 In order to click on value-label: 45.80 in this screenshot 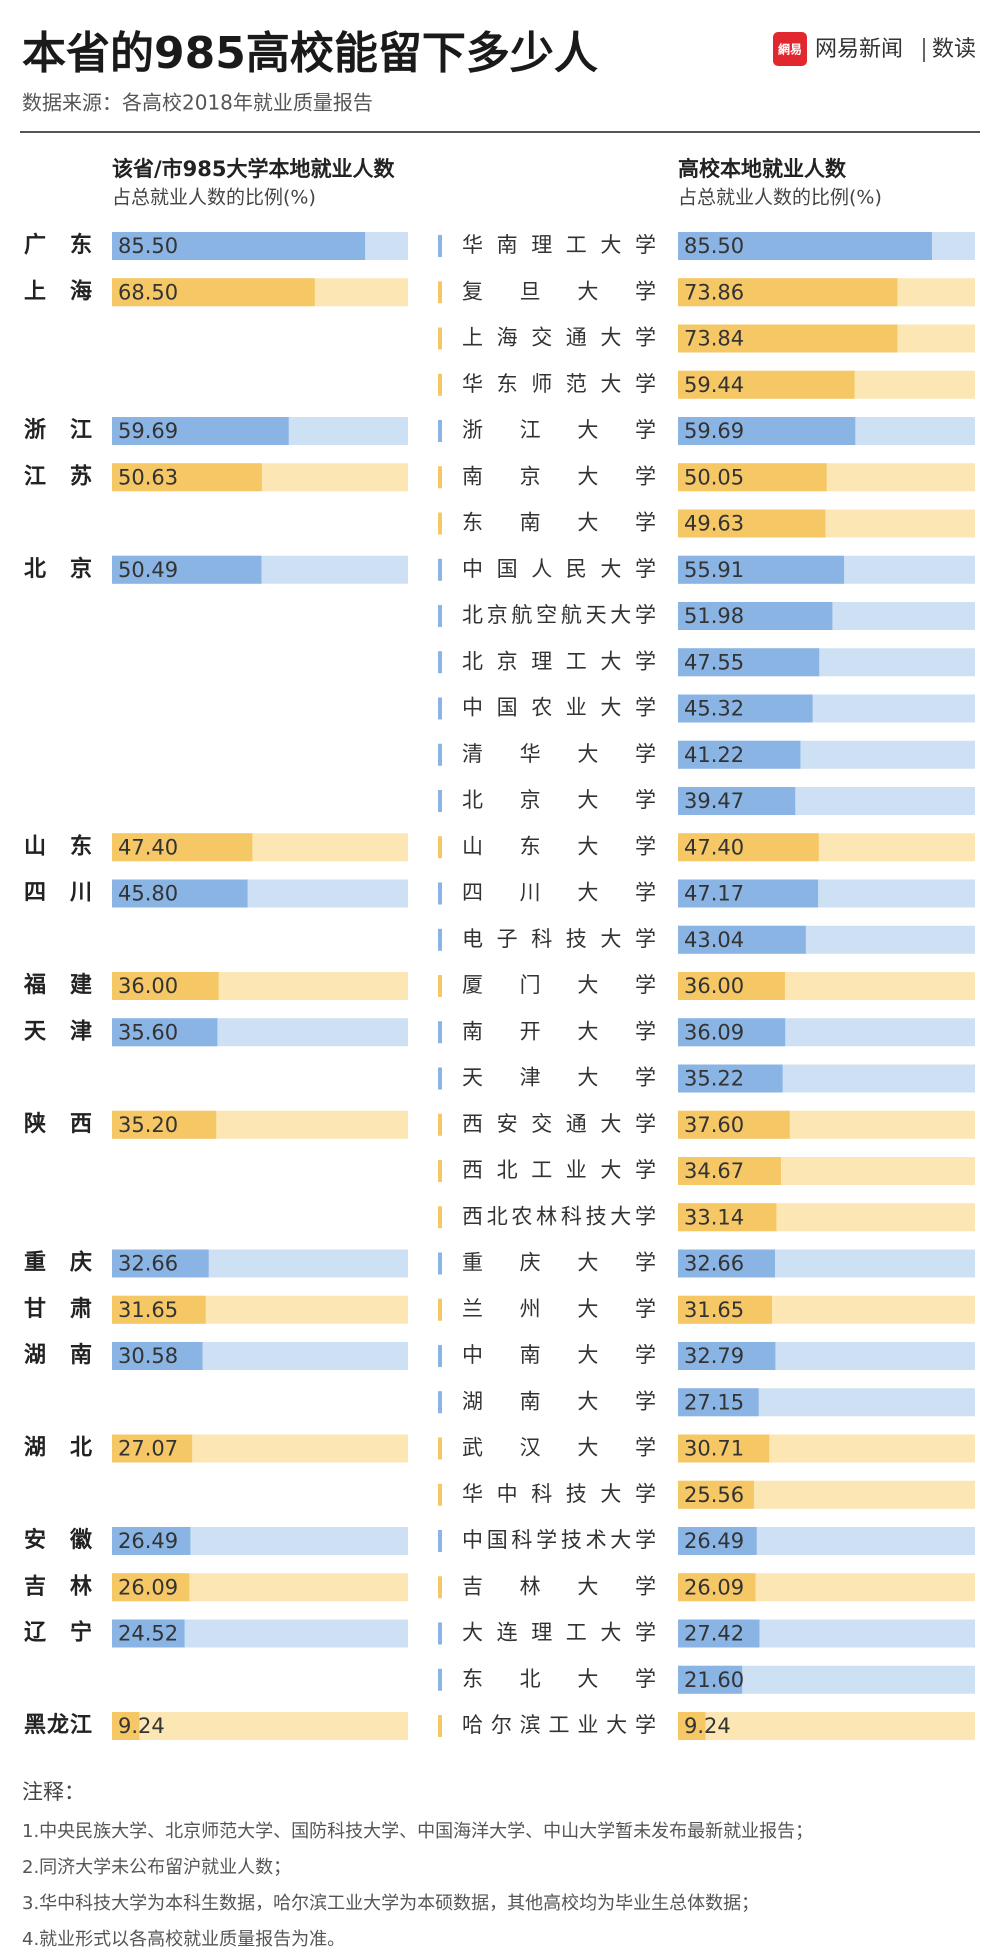, I will do `click(148, 894)`.